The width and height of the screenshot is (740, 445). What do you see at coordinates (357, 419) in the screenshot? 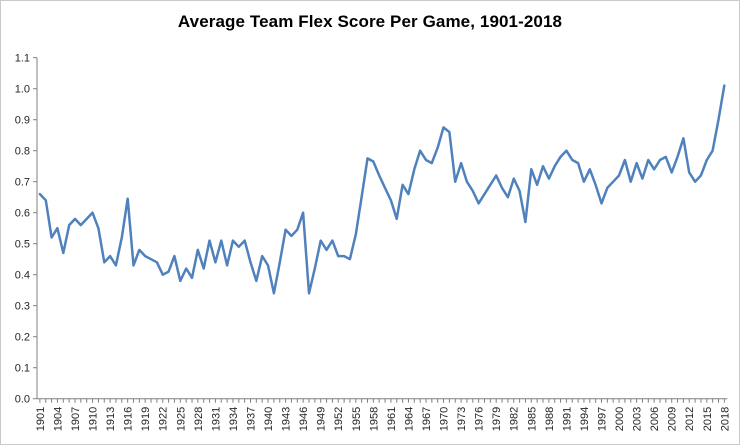
I see `x-tick-label: 1955` at bounding box center [357, 419].